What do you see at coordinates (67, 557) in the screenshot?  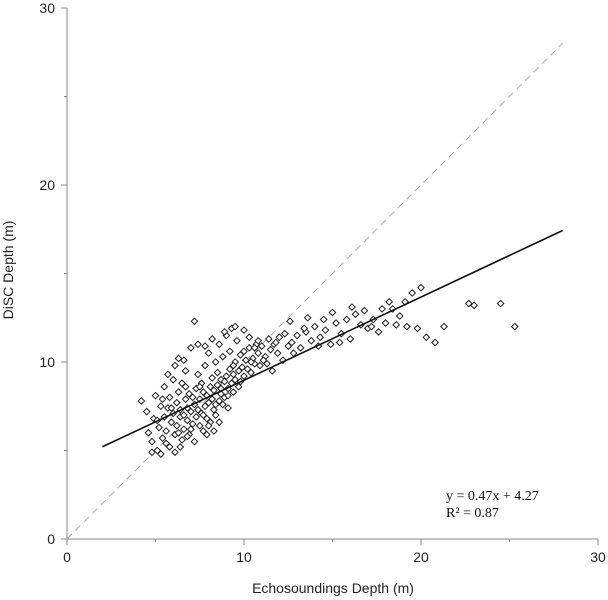 I see `x-tick-label: 0` at bounding box center [67, 557].